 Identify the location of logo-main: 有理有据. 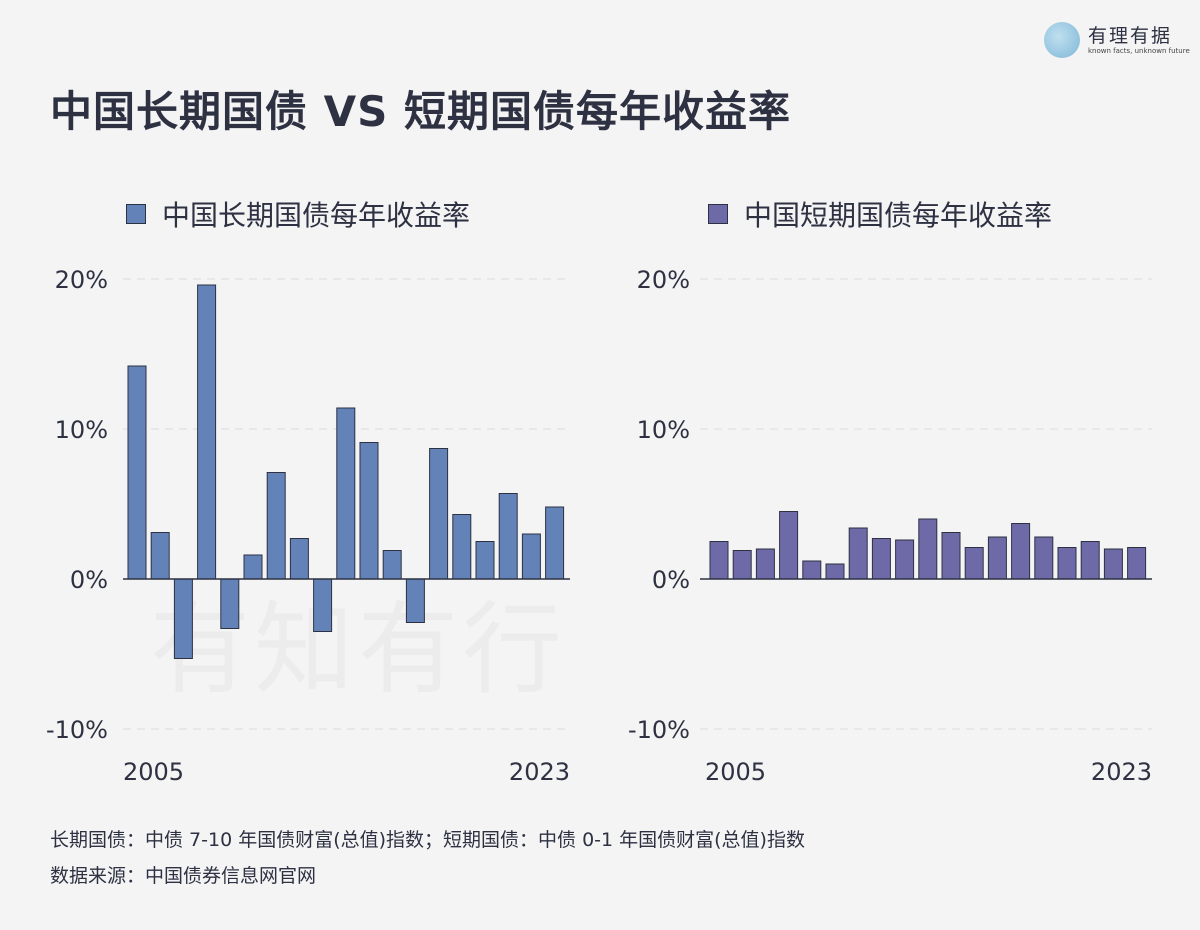
(1130, 35).